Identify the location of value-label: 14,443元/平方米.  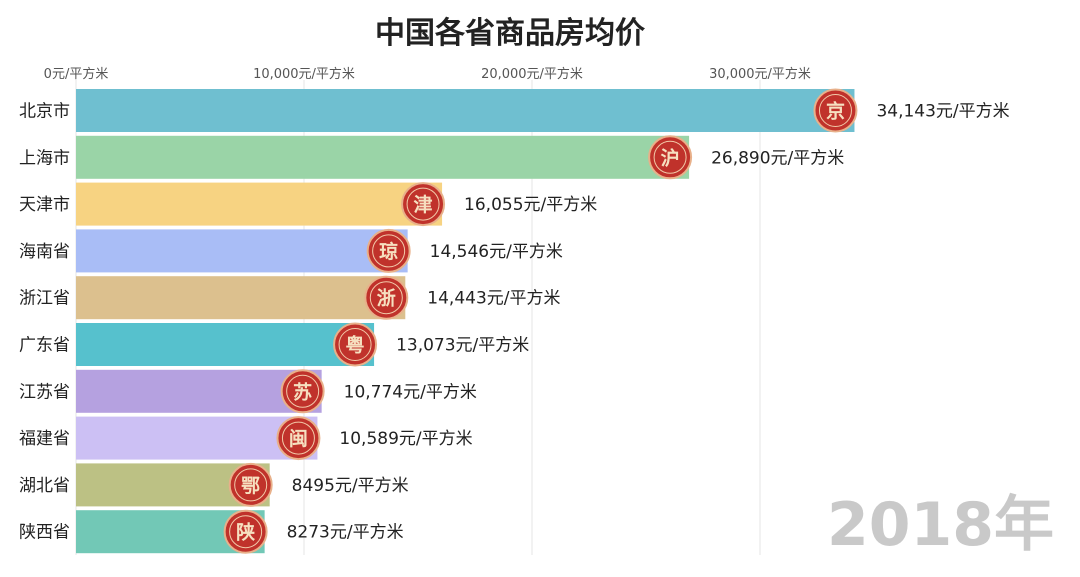
(493, 299).